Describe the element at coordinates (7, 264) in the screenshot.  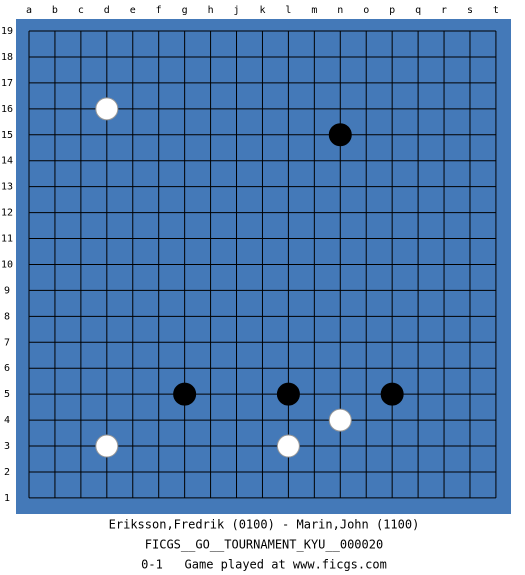
I see `row-label: 10` at that location.